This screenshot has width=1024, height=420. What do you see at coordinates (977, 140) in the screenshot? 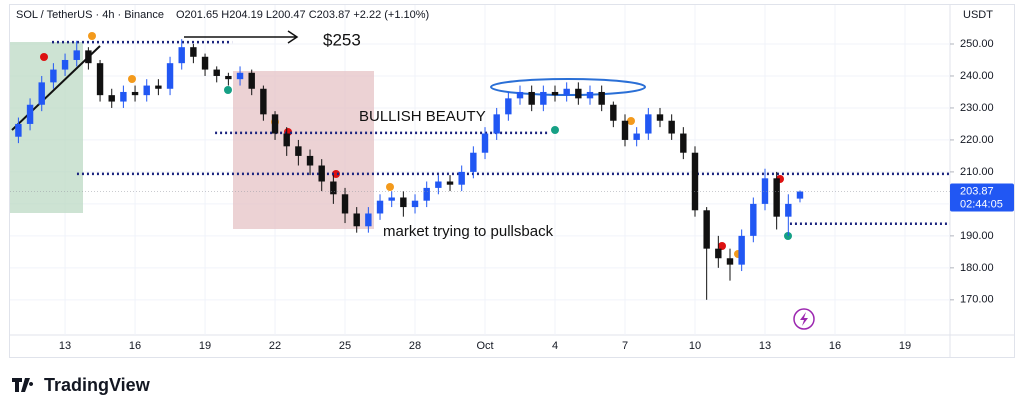
I see `y-tick-label: 220.00` at bounding box center [977, 140].